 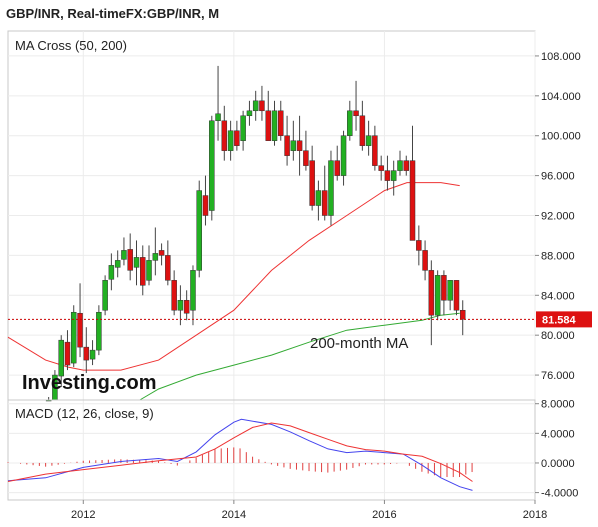 I want to click on x-axis: 2012 2014 2016 2018, so click(x=309, y=510).